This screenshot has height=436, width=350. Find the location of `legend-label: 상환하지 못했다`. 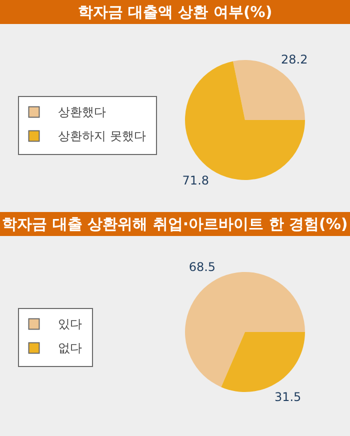

legend-label: 상환하지 못했다 is located at coordinates (102, 136).